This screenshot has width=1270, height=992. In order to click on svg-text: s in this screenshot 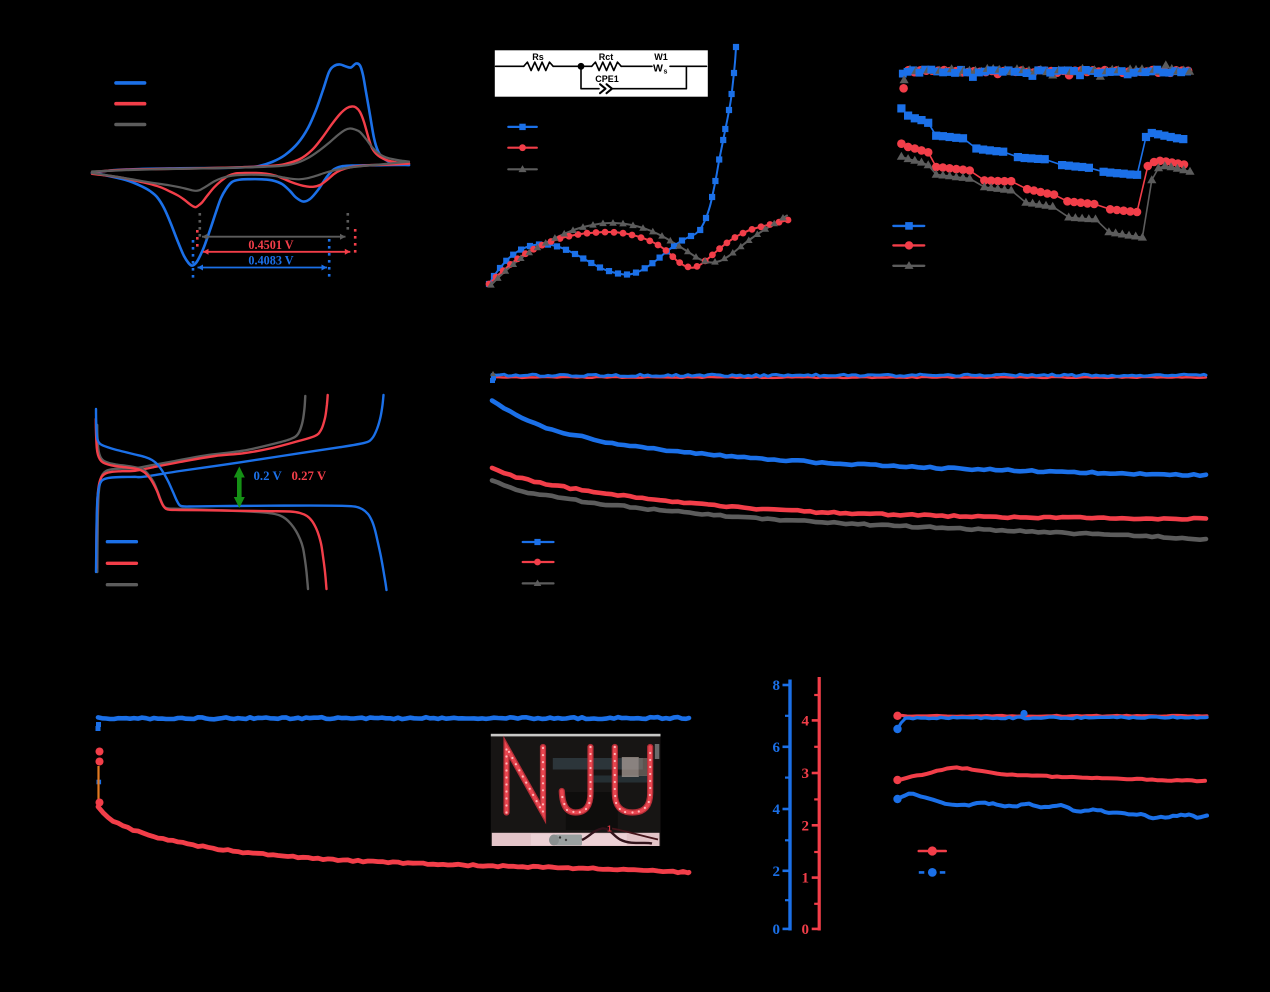, I will do `click(666, 72)`.